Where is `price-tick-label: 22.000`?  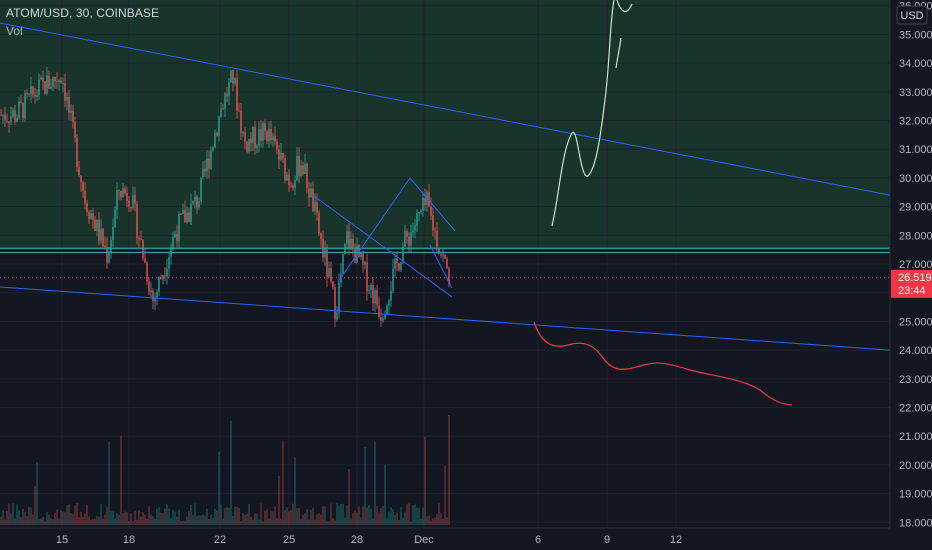
price-tick-label: 22.000 is located at coordinates (915, 408).